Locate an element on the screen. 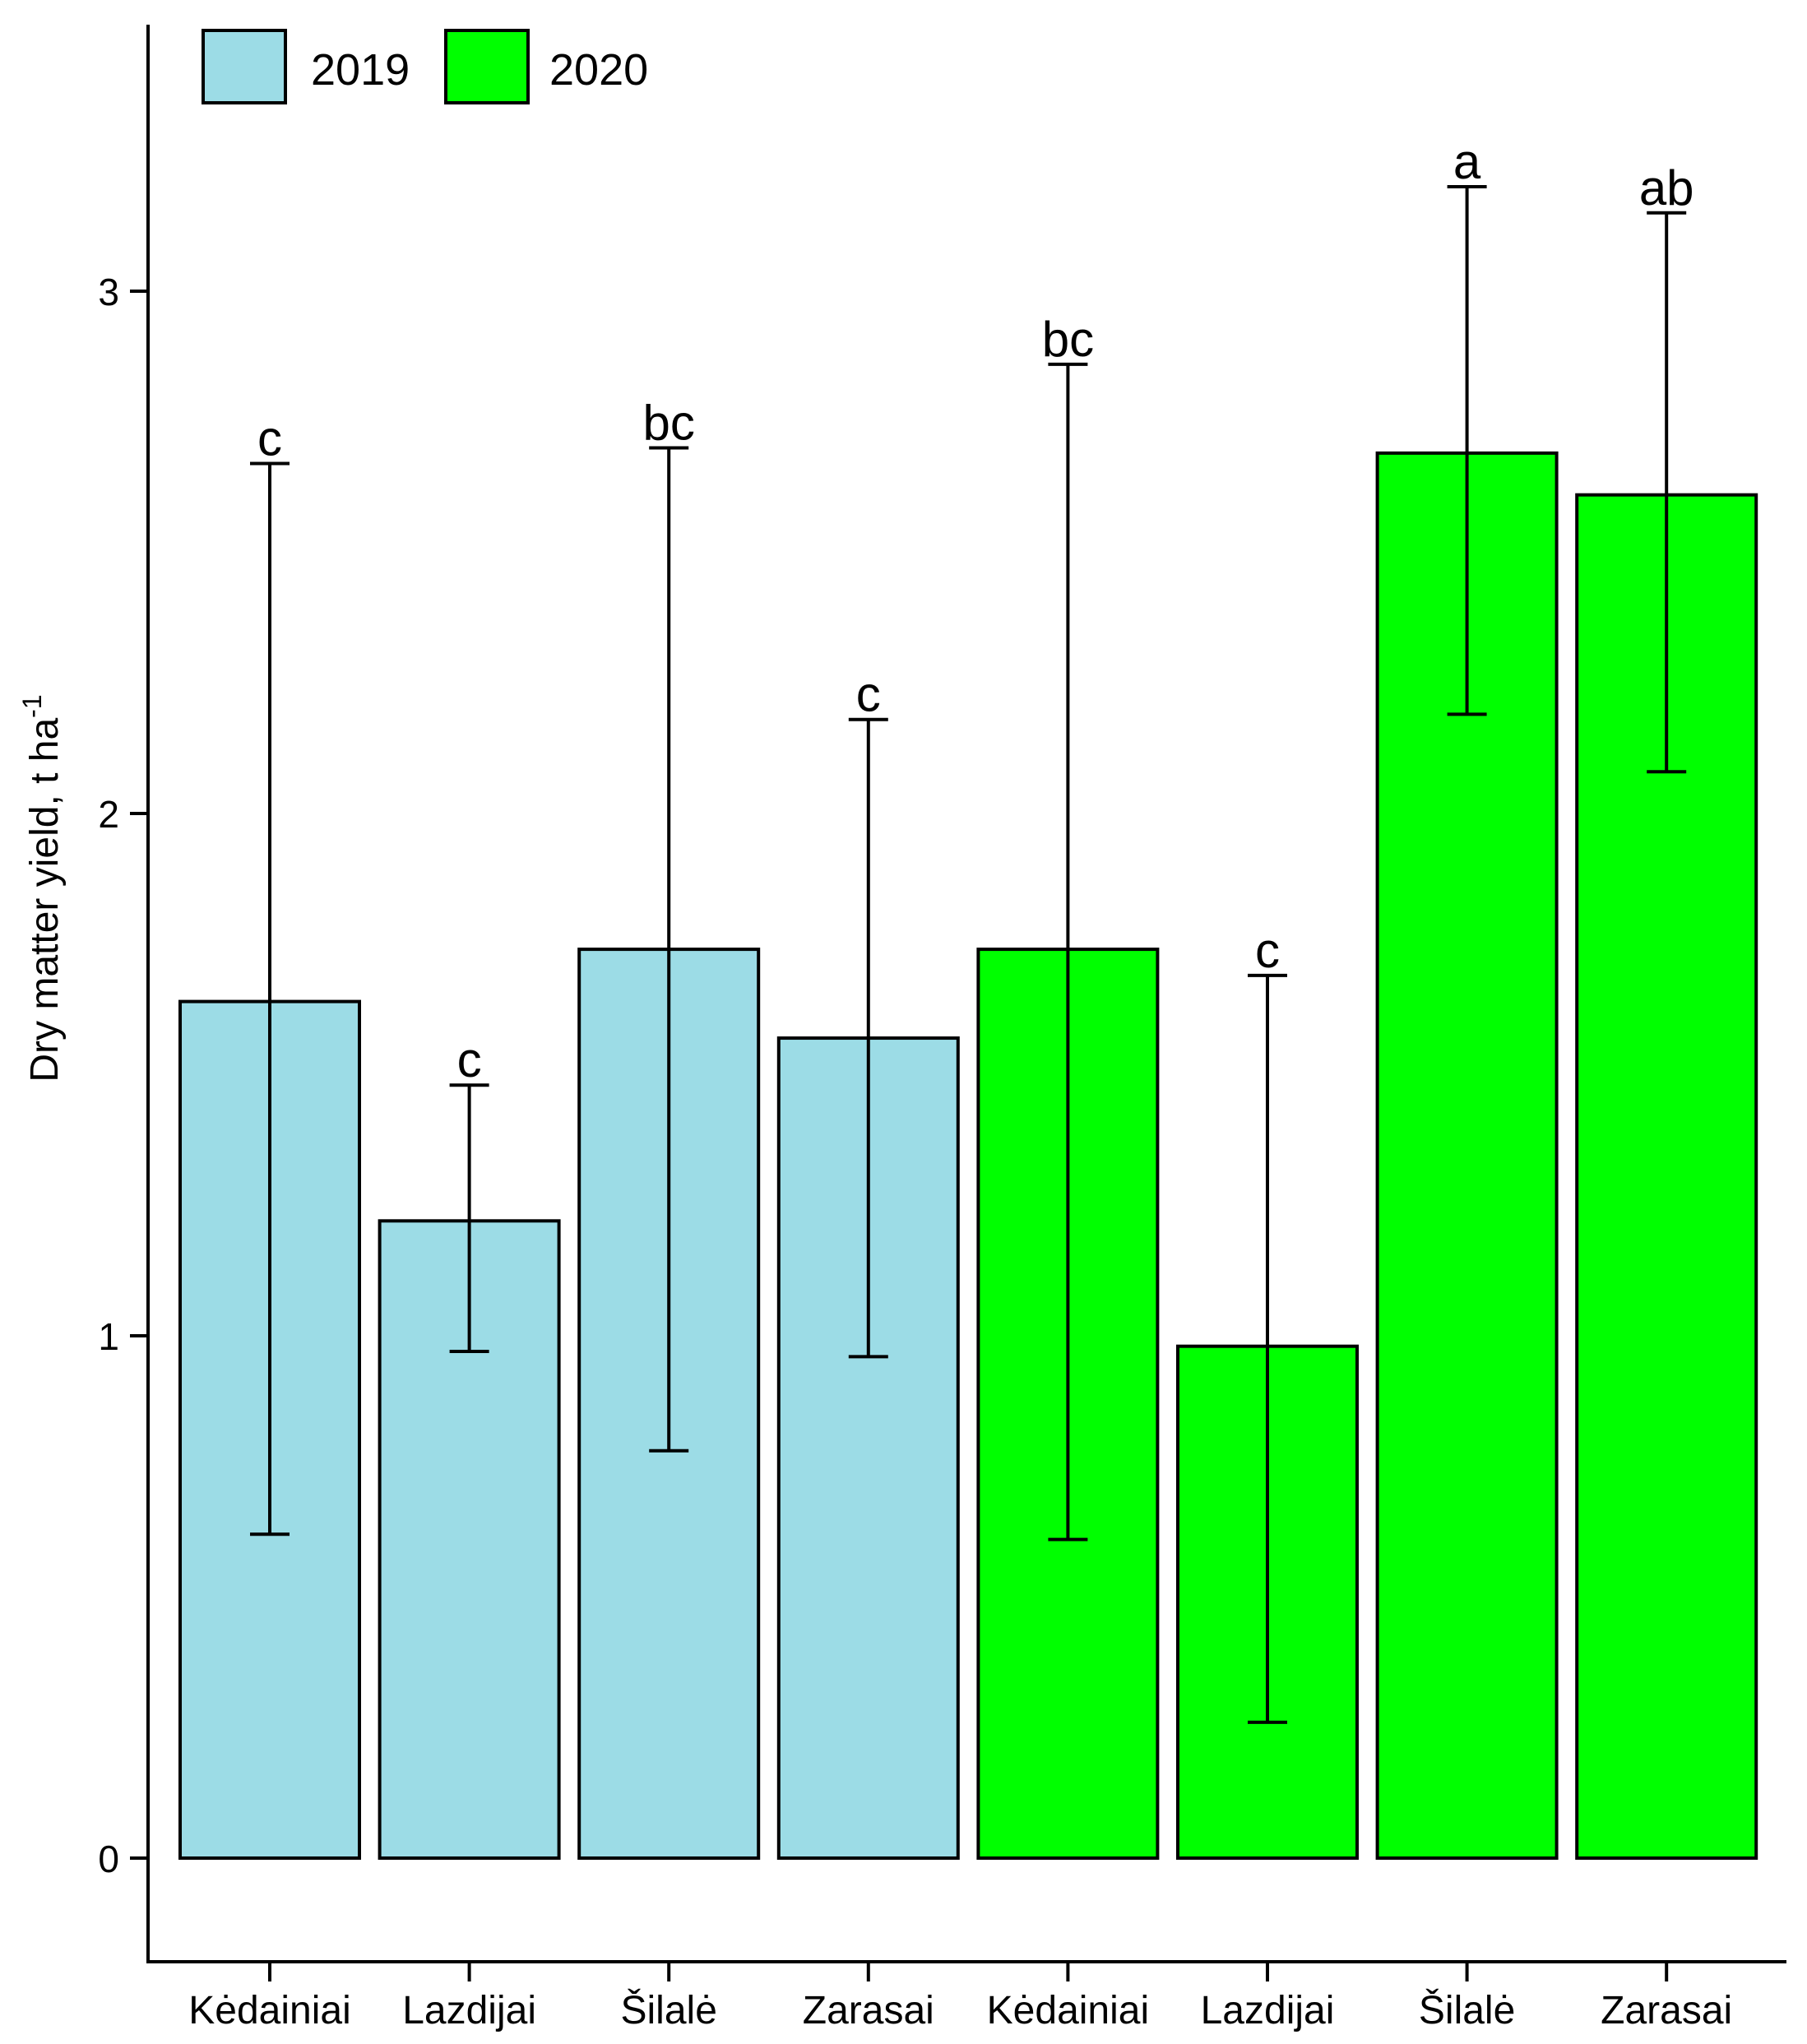 The width and height of the screenshot is (1807, 2044). y-axis-label: Dry matter yield, t ha-1 is located at coordinates (42, 888).